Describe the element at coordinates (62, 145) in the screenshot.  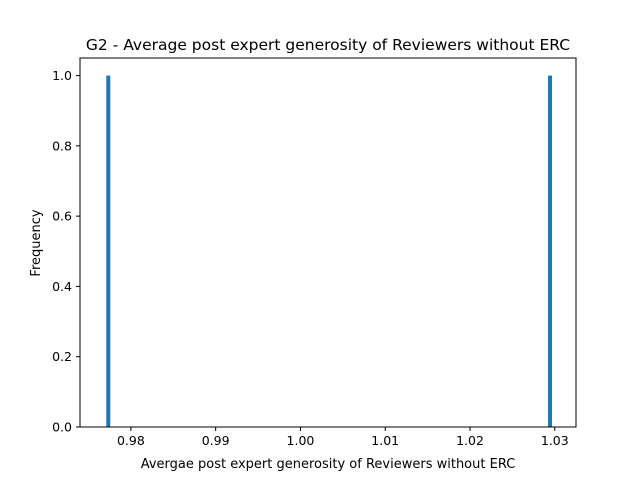
I see `y-tick-label-5: 0.8` at that location.